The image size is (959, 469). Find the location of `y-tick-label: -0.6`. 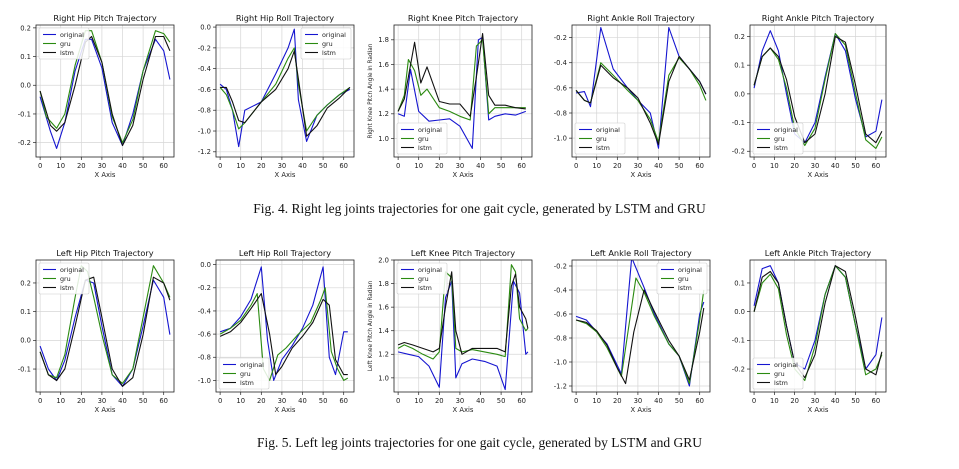

y-tick-label: -0.6 is located at coordinates (560, 314).